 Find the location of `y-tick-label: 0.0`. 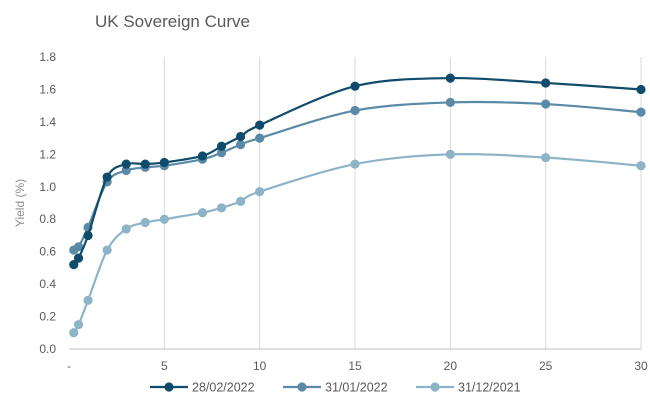

y-tick-label: 0.0 is located at coordinates (47, 349).